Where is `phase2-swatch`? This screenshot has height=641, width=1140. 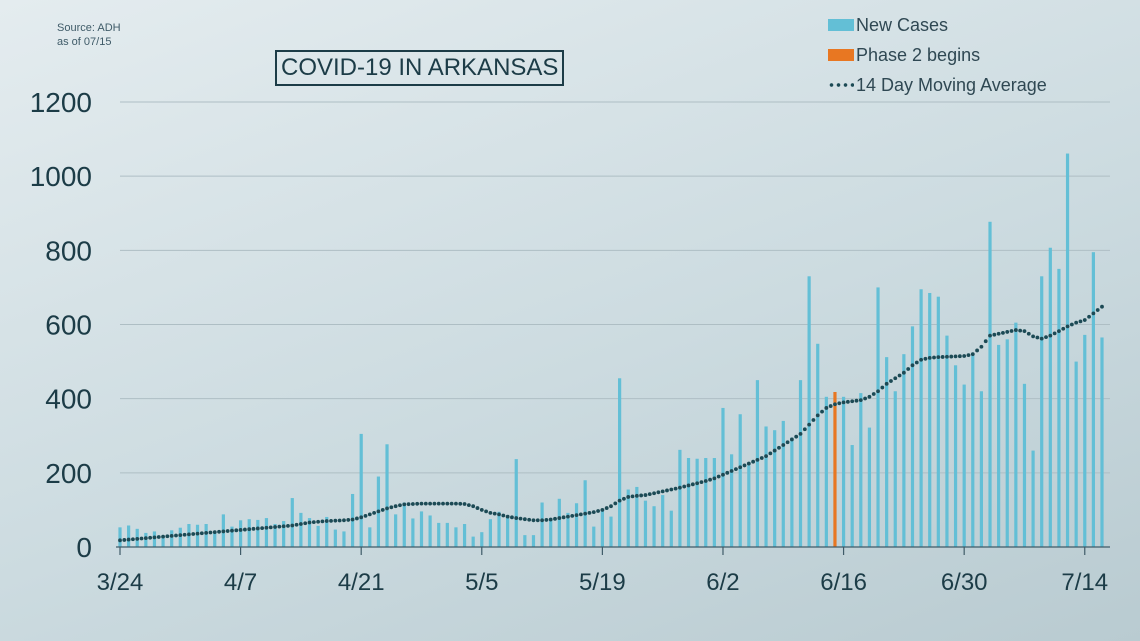
phase2-swatch is located at coordinates (841, 55).